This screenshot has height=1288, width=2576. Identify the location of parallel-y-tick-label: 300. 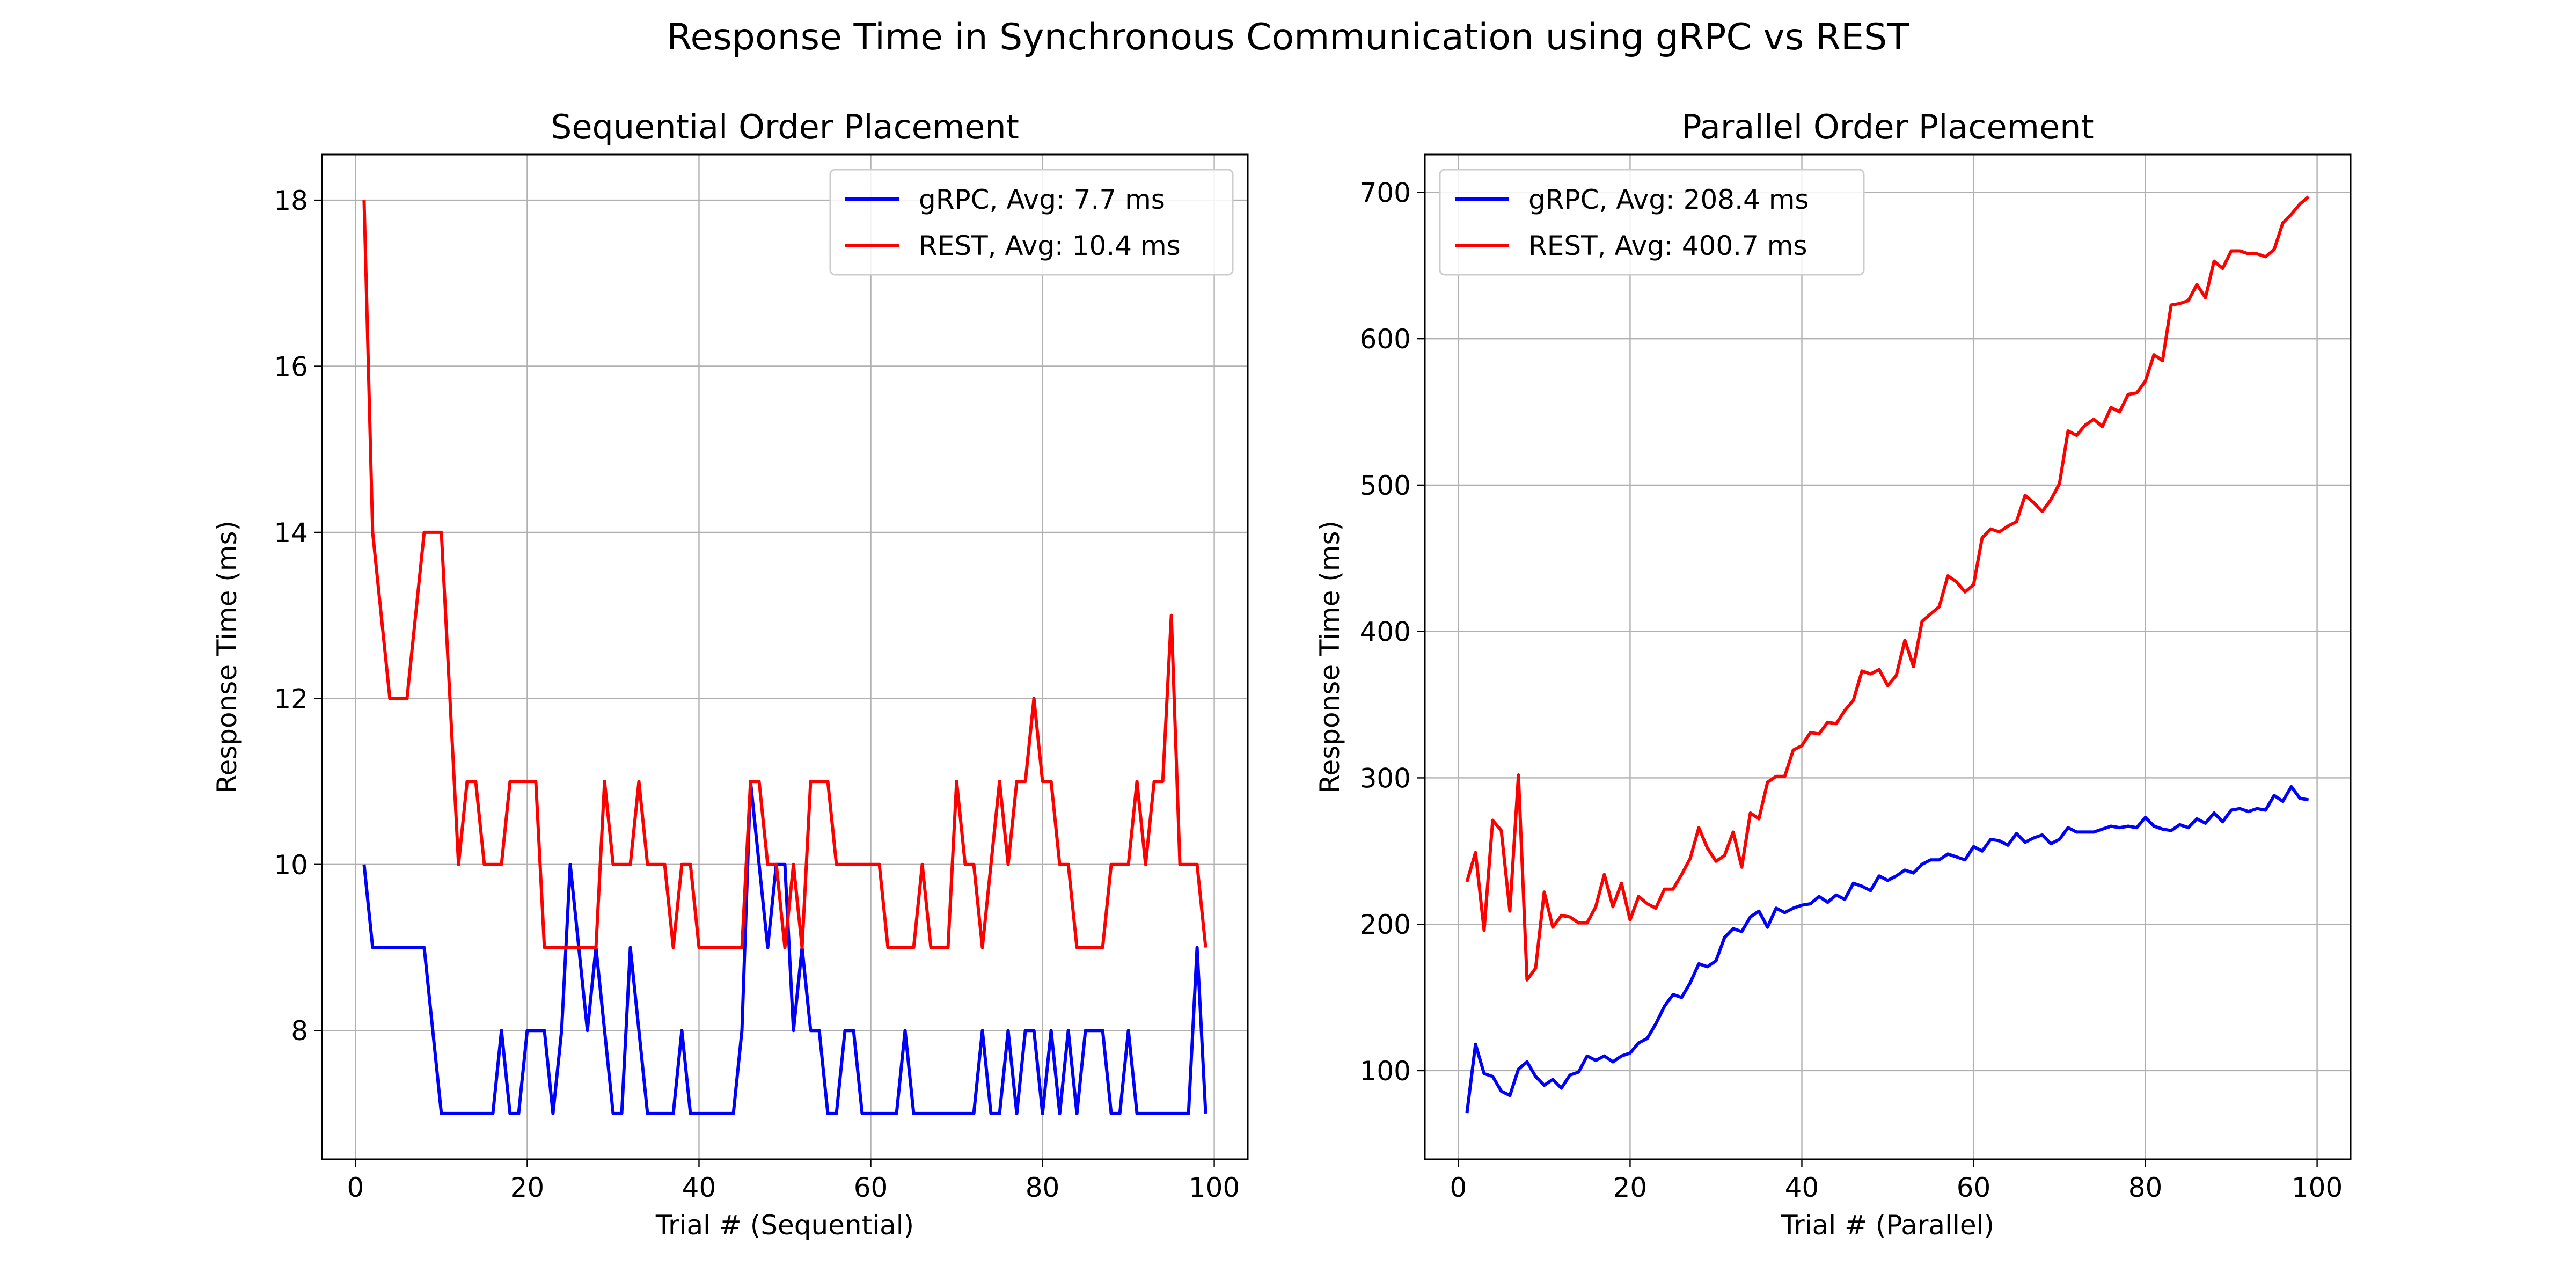
(1385, 778).